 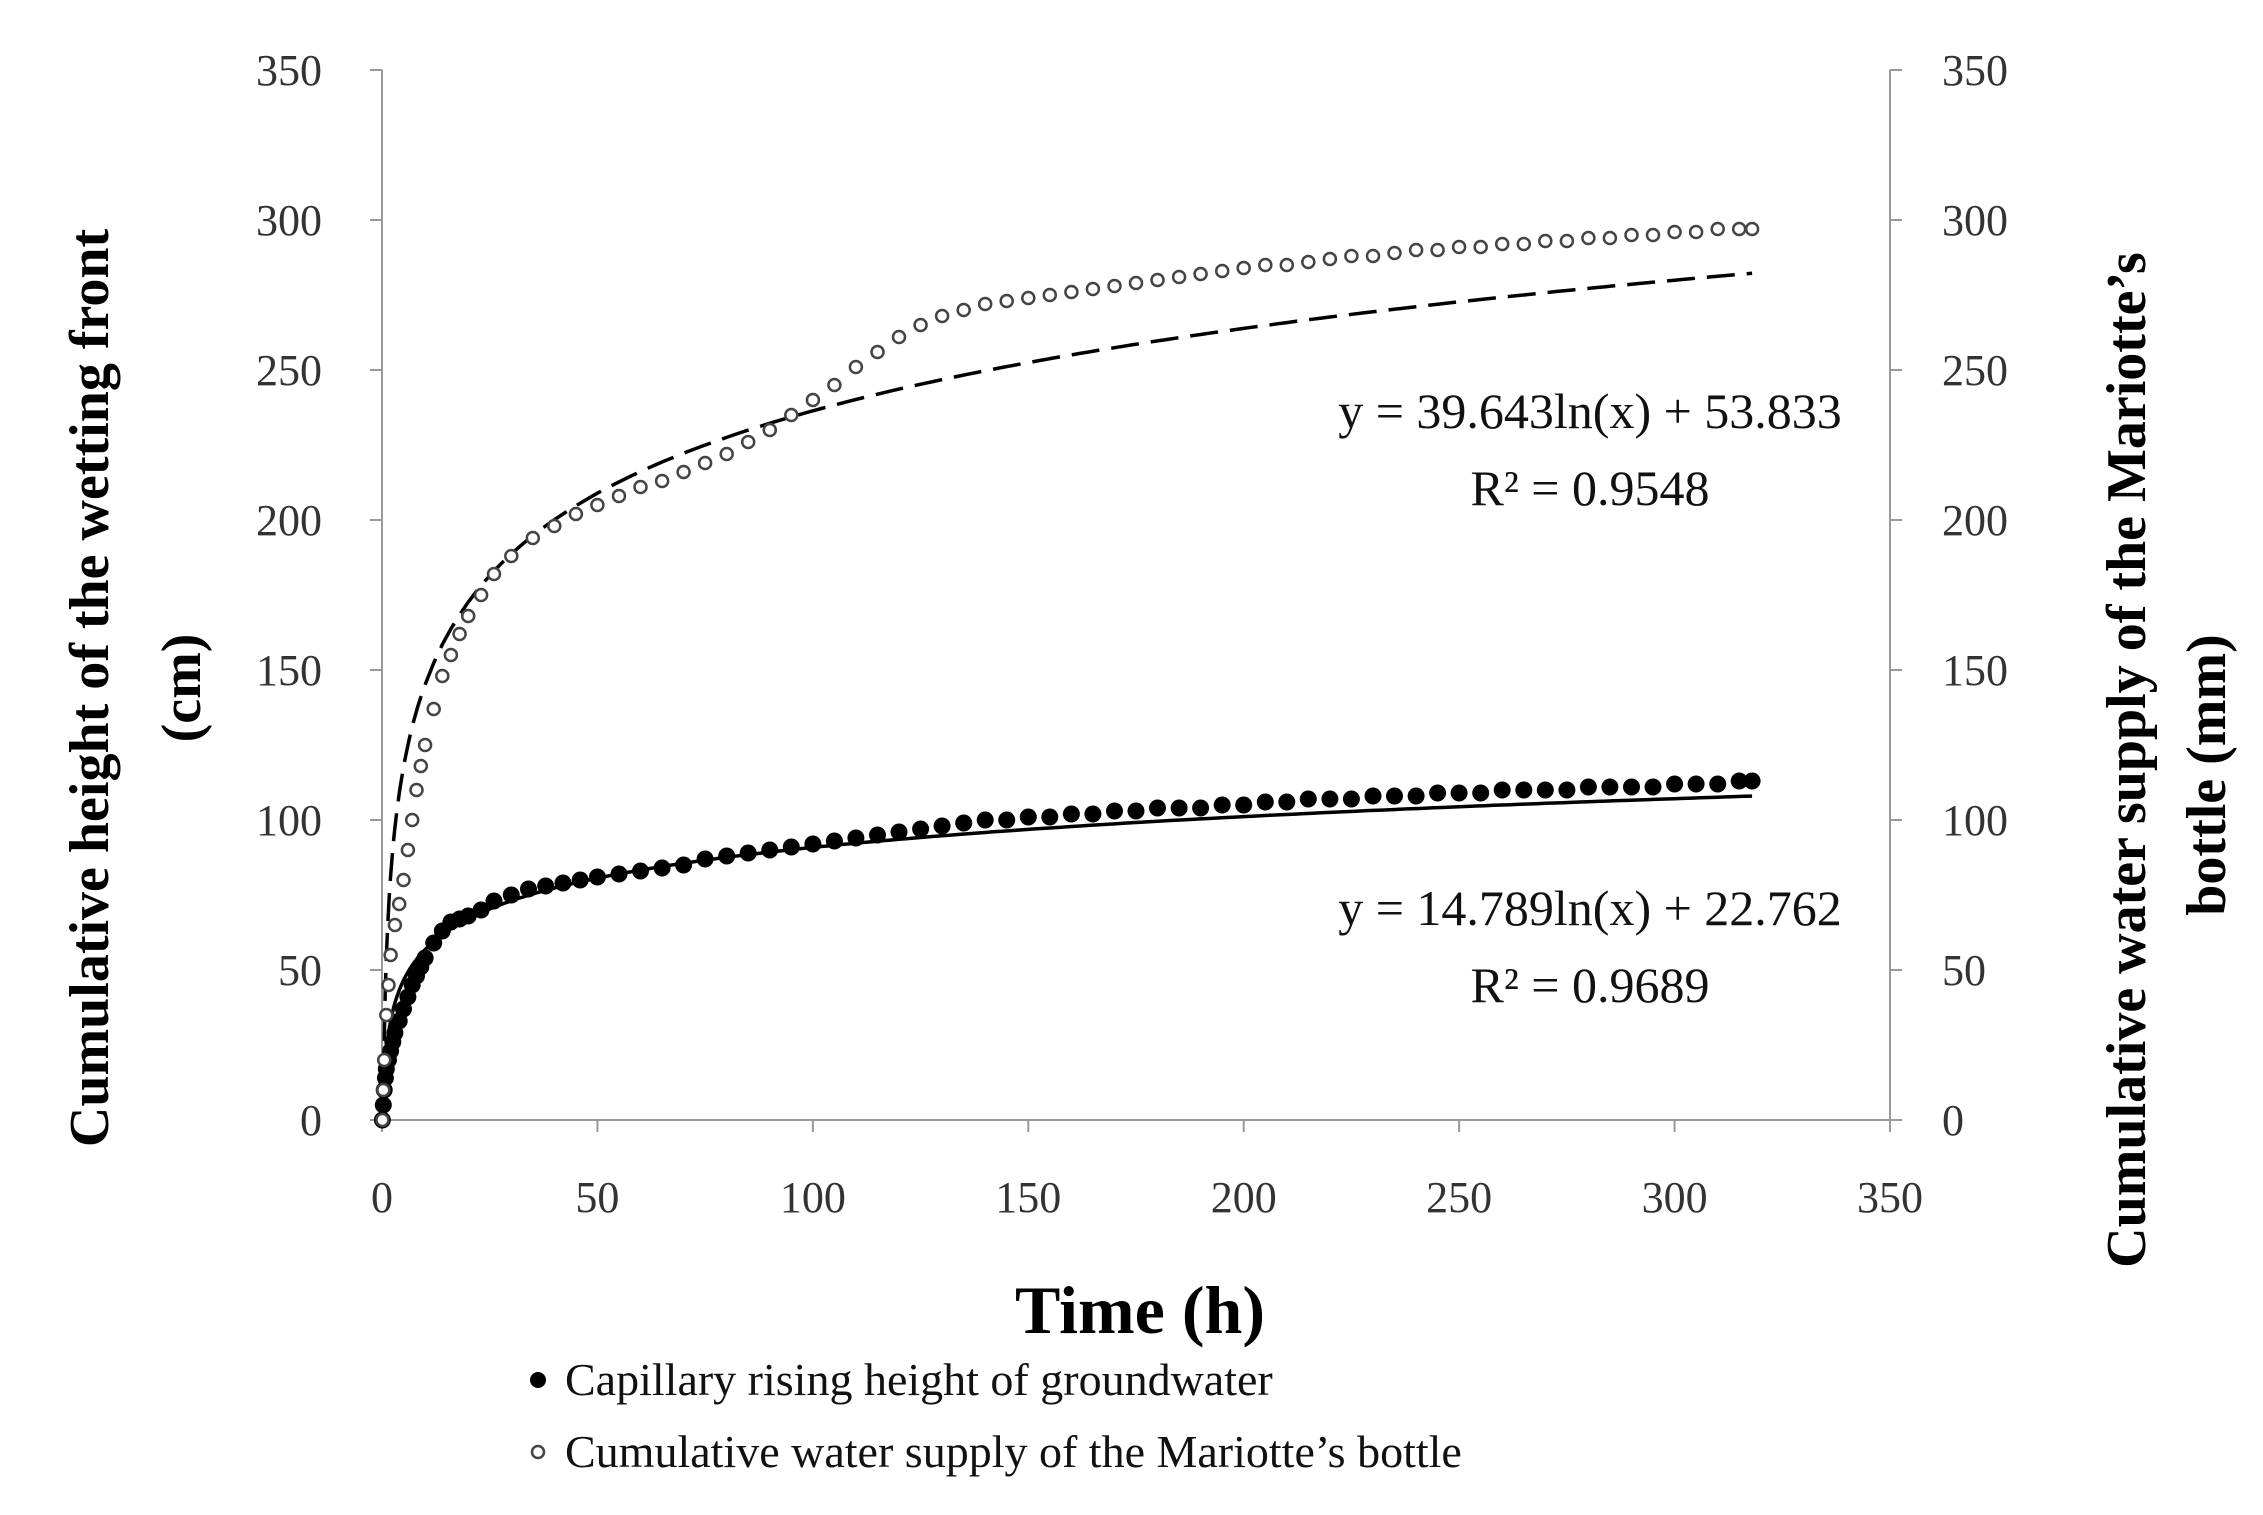 I want to click on x-tick-label: 250, so click(x=1459, y=1197).